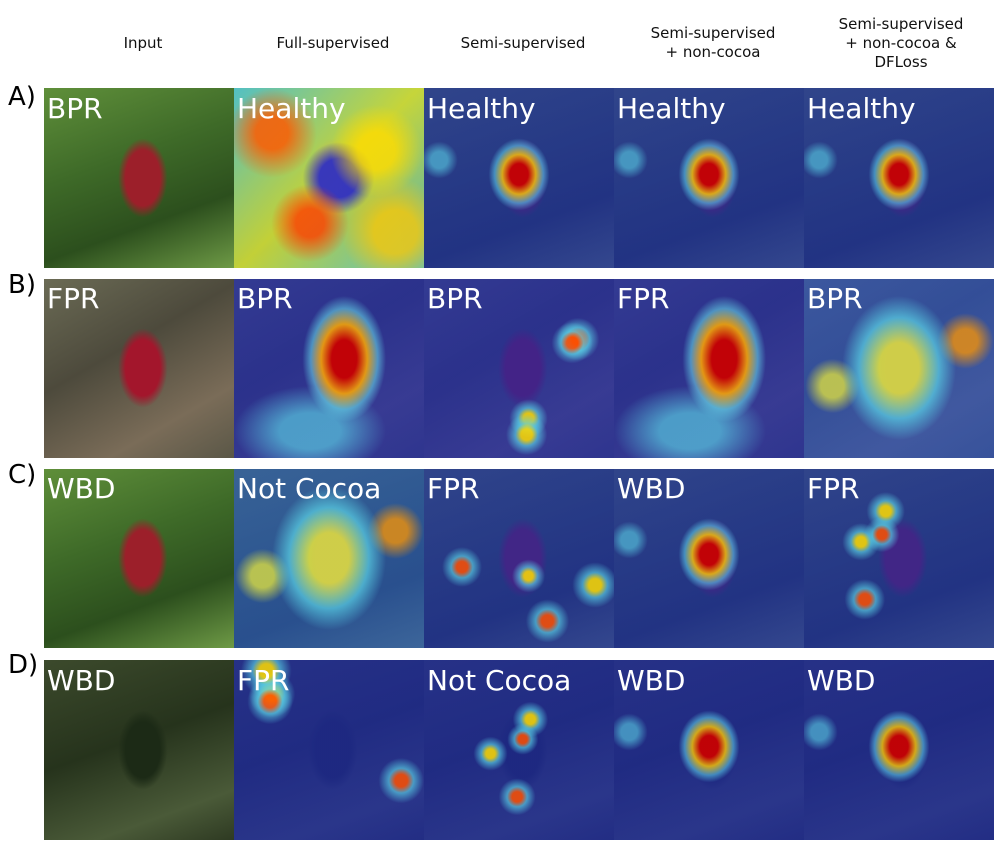 The width and height of the screenshot is (1000, 855). I want to click on cell-b-full-supervised: BPR, so click(329, 368).